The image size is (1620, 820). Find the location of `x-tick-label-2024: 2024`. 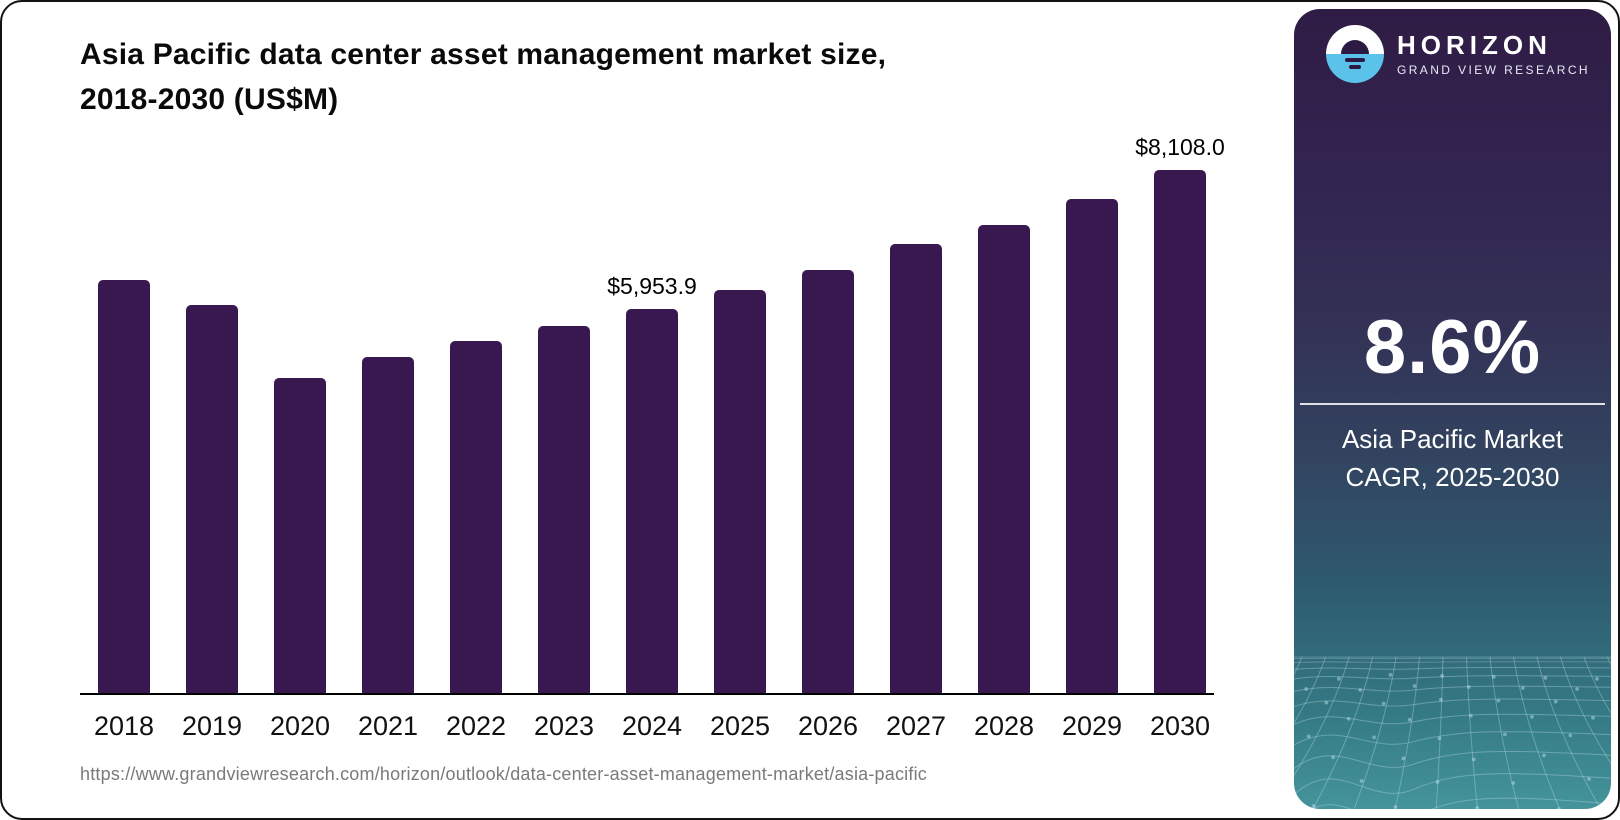

x-tick-label-2024: 2024 is located at coordinates (652, 726).